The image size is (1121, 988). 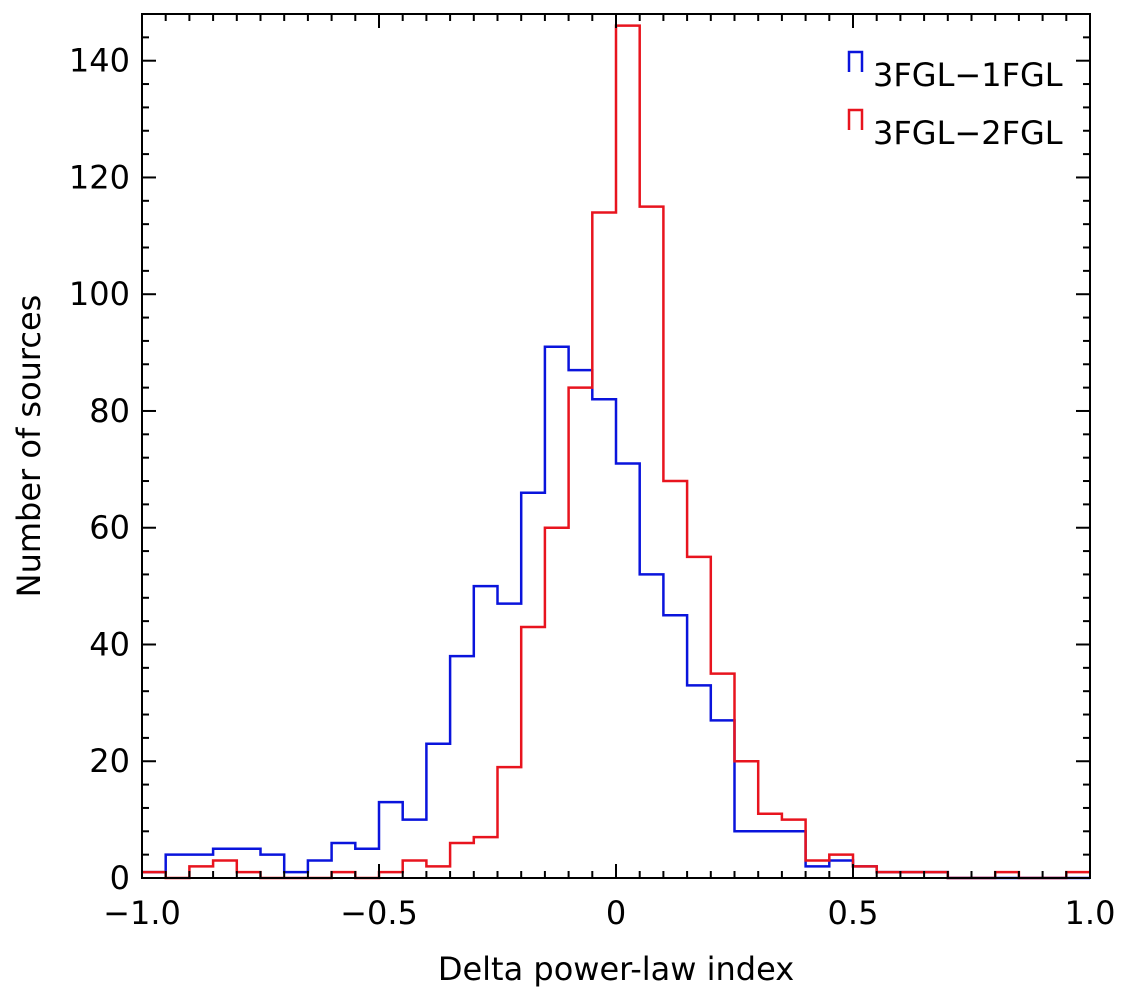 I want to click on legend-label-3fgl-2fgl: 3FGL−2FGL, so click(x=968, y=133).